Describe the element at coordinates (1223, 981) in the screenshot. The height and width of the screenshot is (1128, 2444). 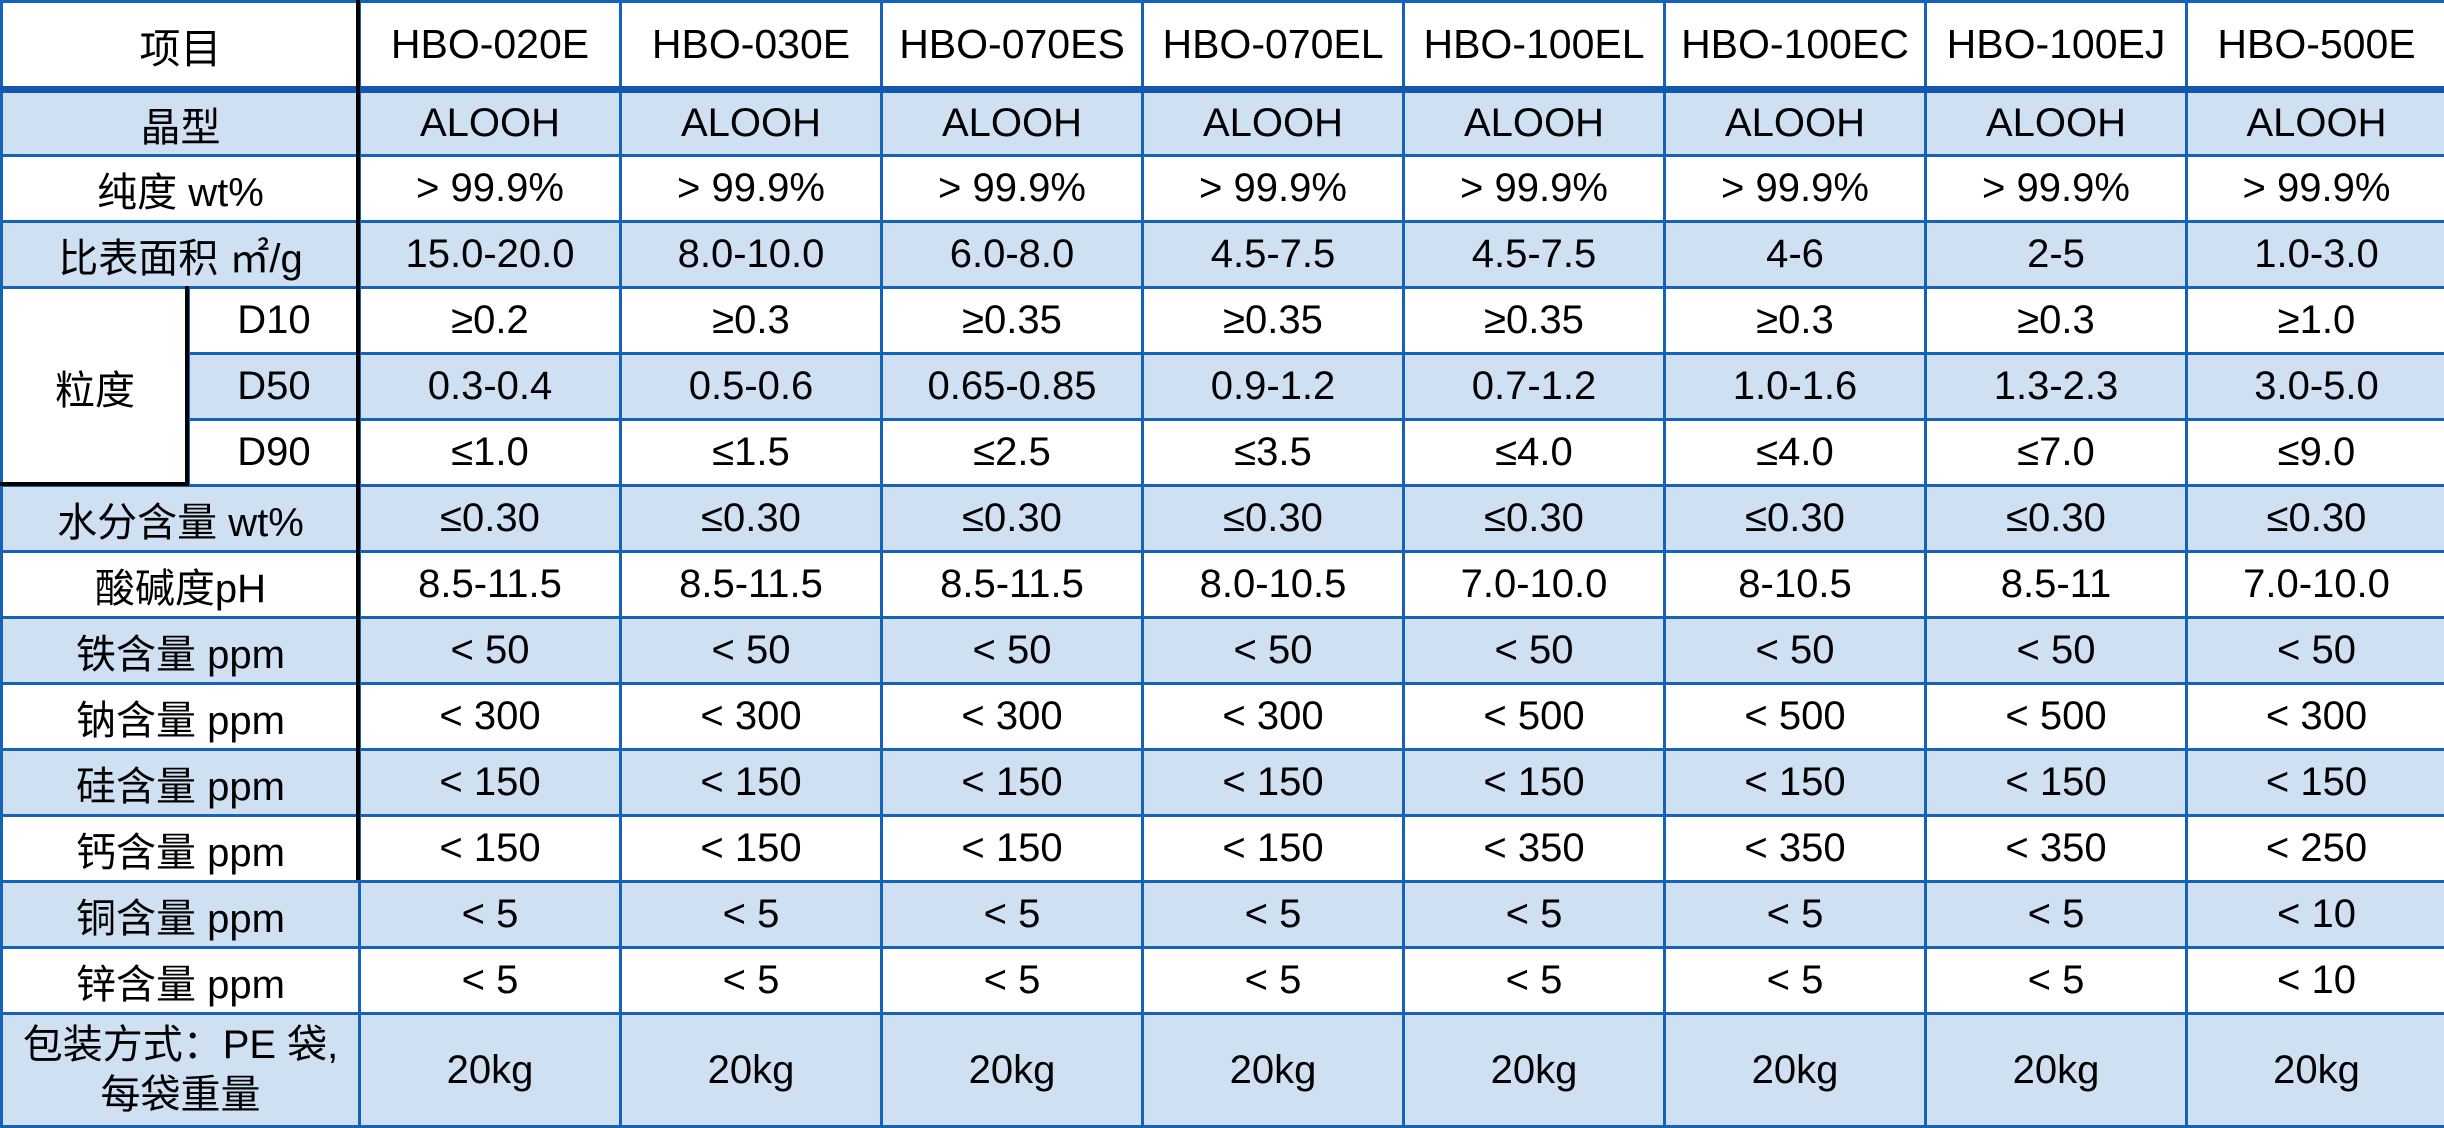
I see `table-row: 锌含量 ppm< 5< 5< 5< 5< 5< 5< 5< 10` at that location.